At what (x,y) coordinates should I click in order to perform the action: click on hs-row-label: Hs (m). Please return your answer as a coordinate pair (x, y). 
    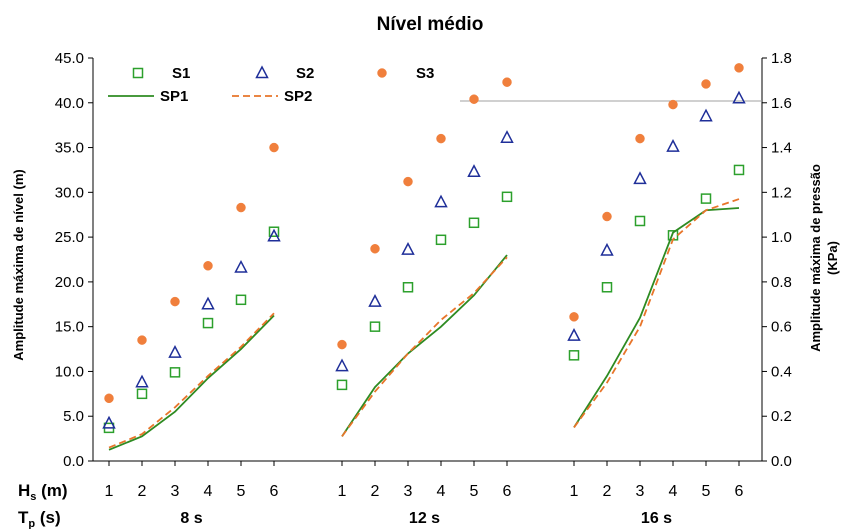
    Looking at the image, I should click on (43, 492).